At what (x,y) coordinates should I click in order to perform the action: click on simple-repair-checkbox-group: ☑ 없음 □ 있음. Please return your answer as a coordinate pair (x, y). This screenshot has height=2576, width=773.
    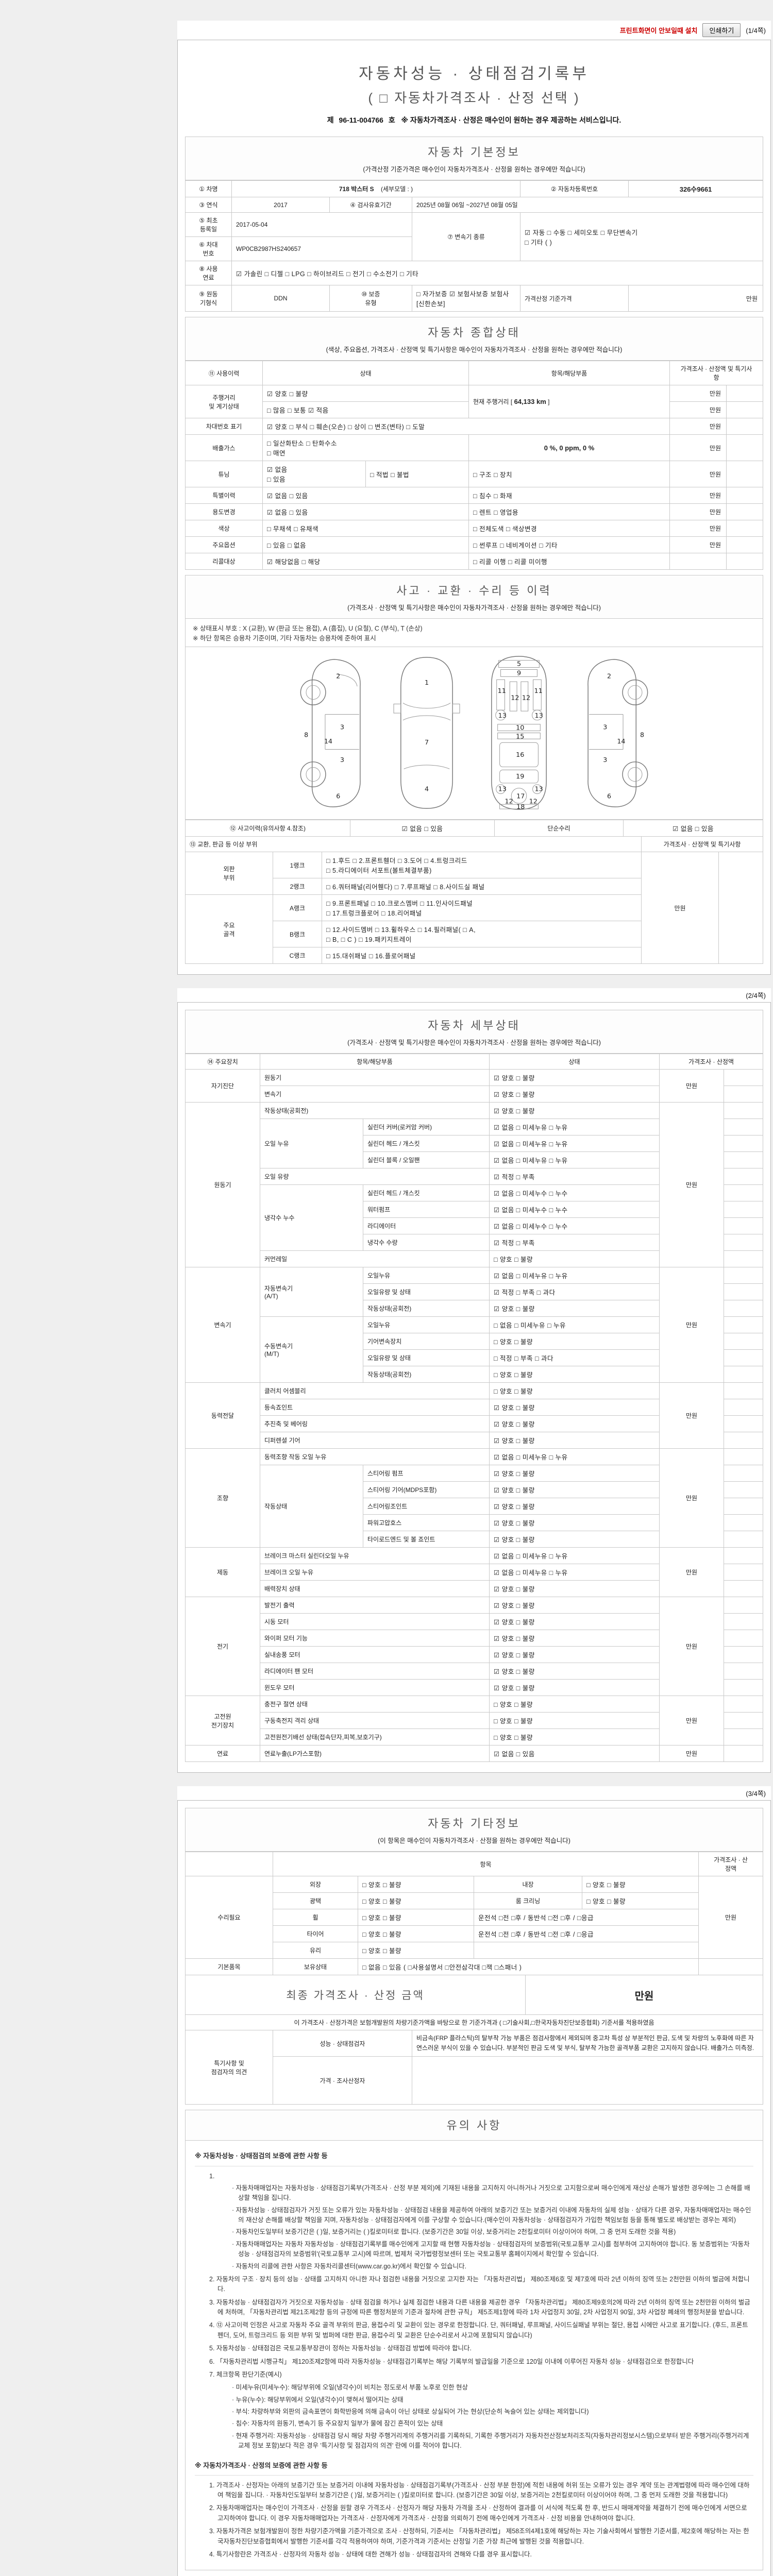
    Looking at the image, I should click on (693, 828).